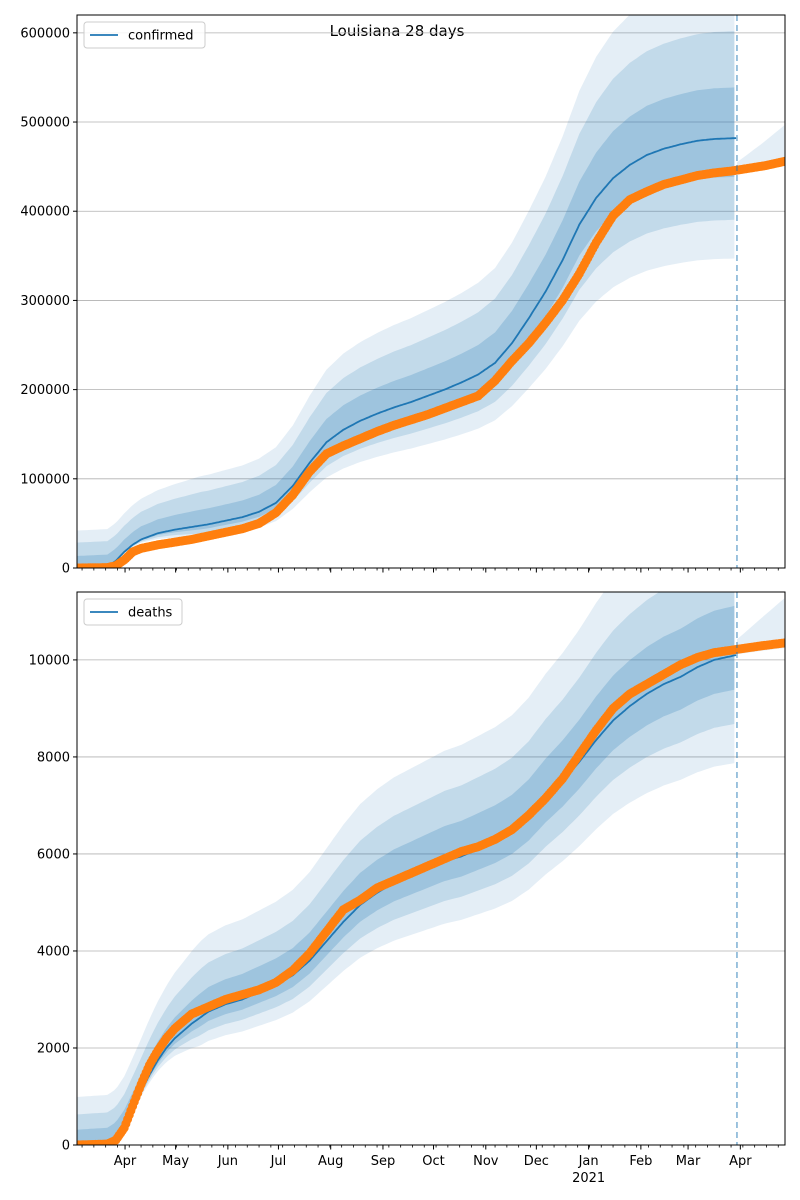  Describe the element at coordinates (53, 757) in the screenshot. I see `y-tick-label: 8000` at that location.